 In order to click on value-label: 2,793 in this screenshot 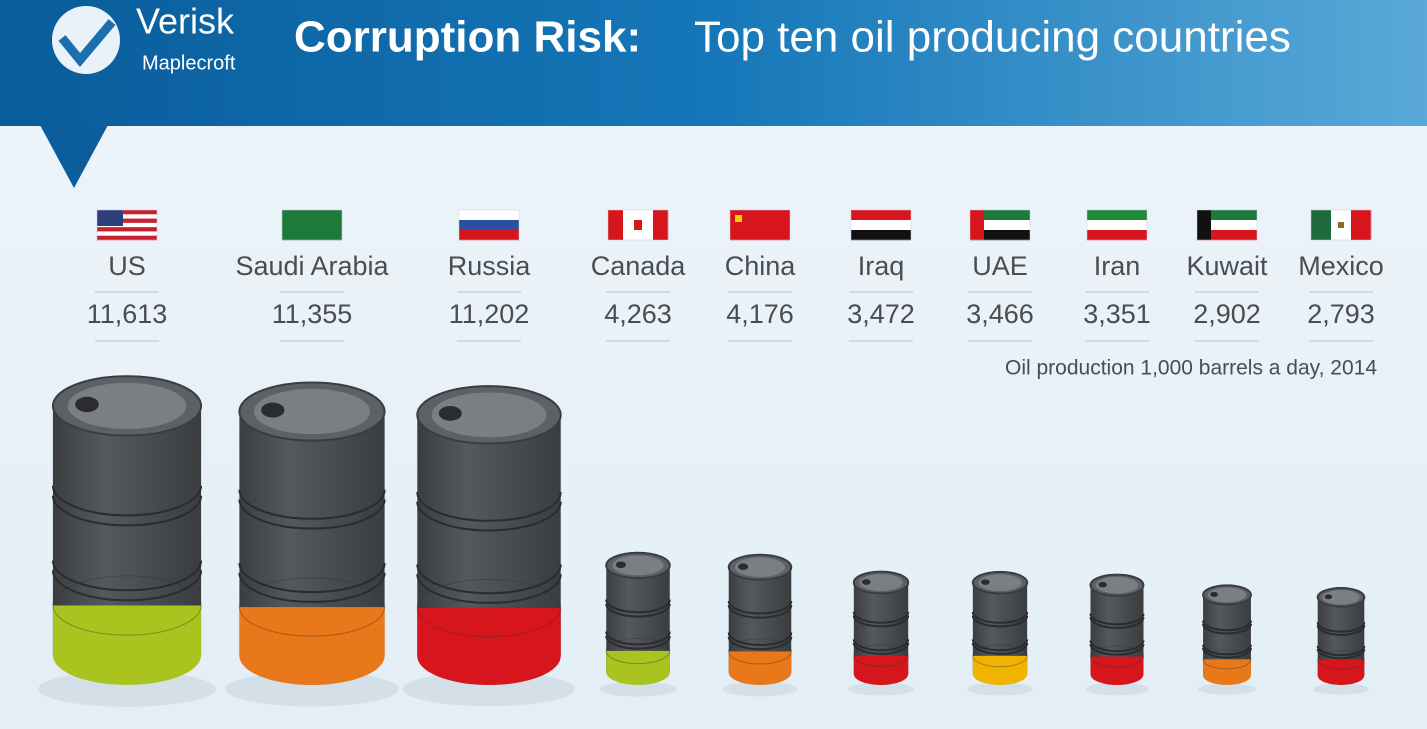, I will do `click(1341, 314)`.